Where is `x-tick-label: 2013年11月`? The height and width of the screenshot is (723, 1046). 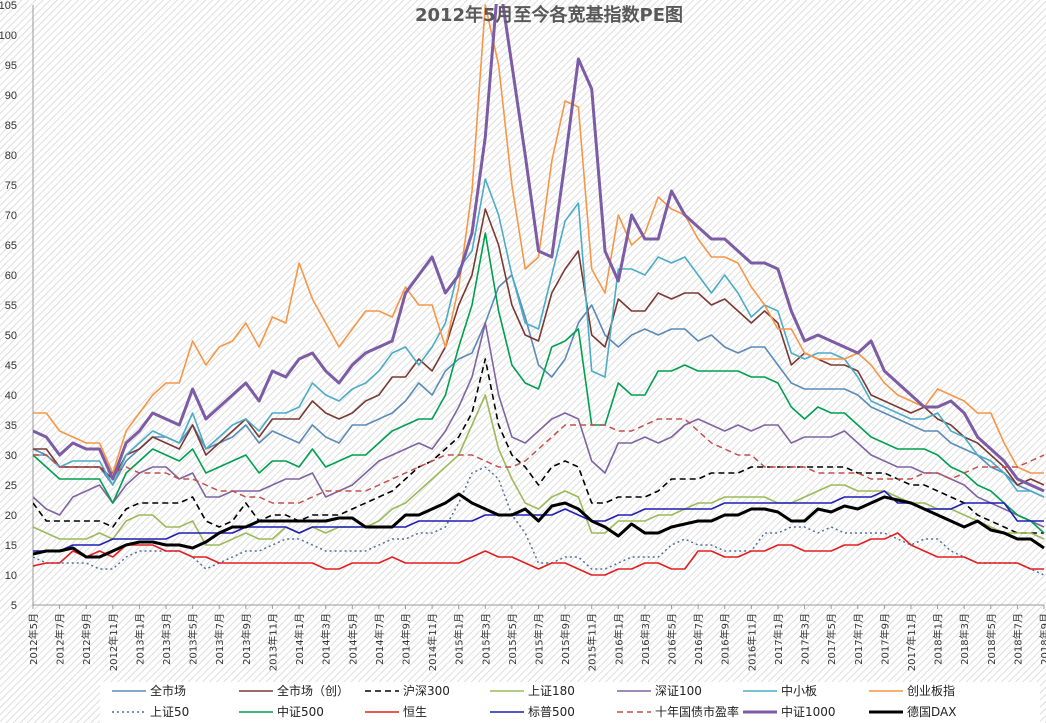 x-tick-label: 2013年11月 is located at coordinates (272, 642).